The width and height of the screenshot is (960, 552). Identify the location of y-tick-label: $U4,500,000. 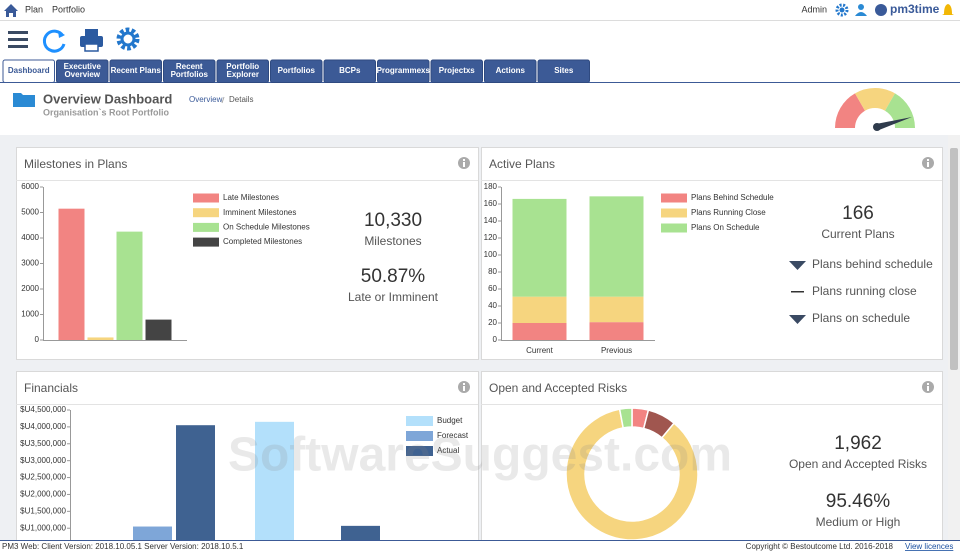
(43, 409).